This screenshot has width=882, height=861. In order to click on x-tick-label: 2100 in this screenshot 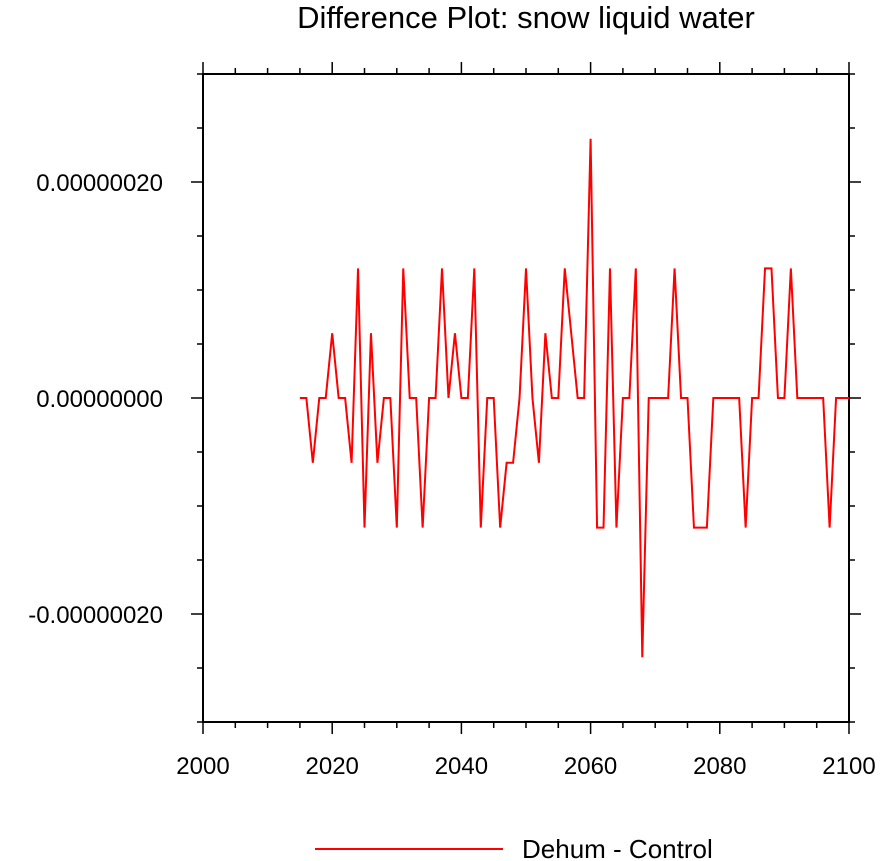, I will do `click(848, 766)`.